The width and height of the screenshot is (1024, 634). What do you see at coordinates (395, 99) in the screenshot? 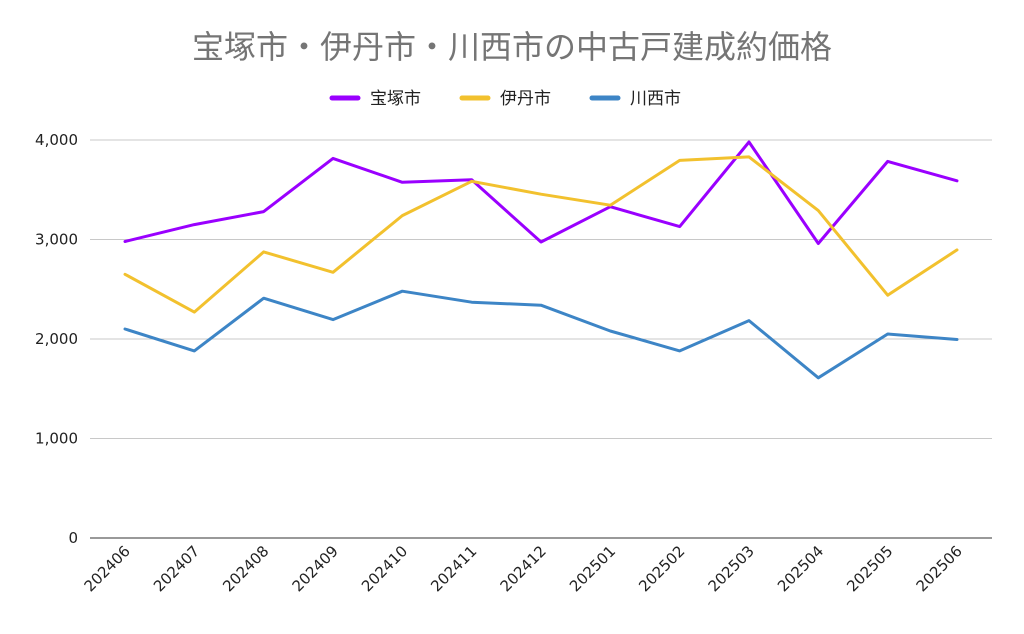
I see `legend-label: 宝塚市` at bounding box center [395, 99].